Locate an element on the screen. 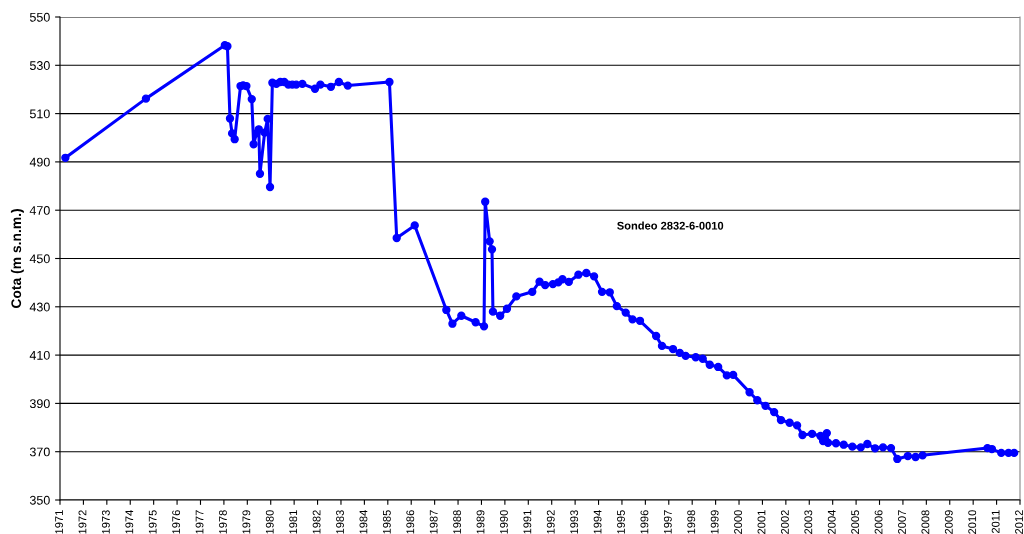 The image size is (1024, 534). y-tick-label: 510 is located at coordinates (39, 114).